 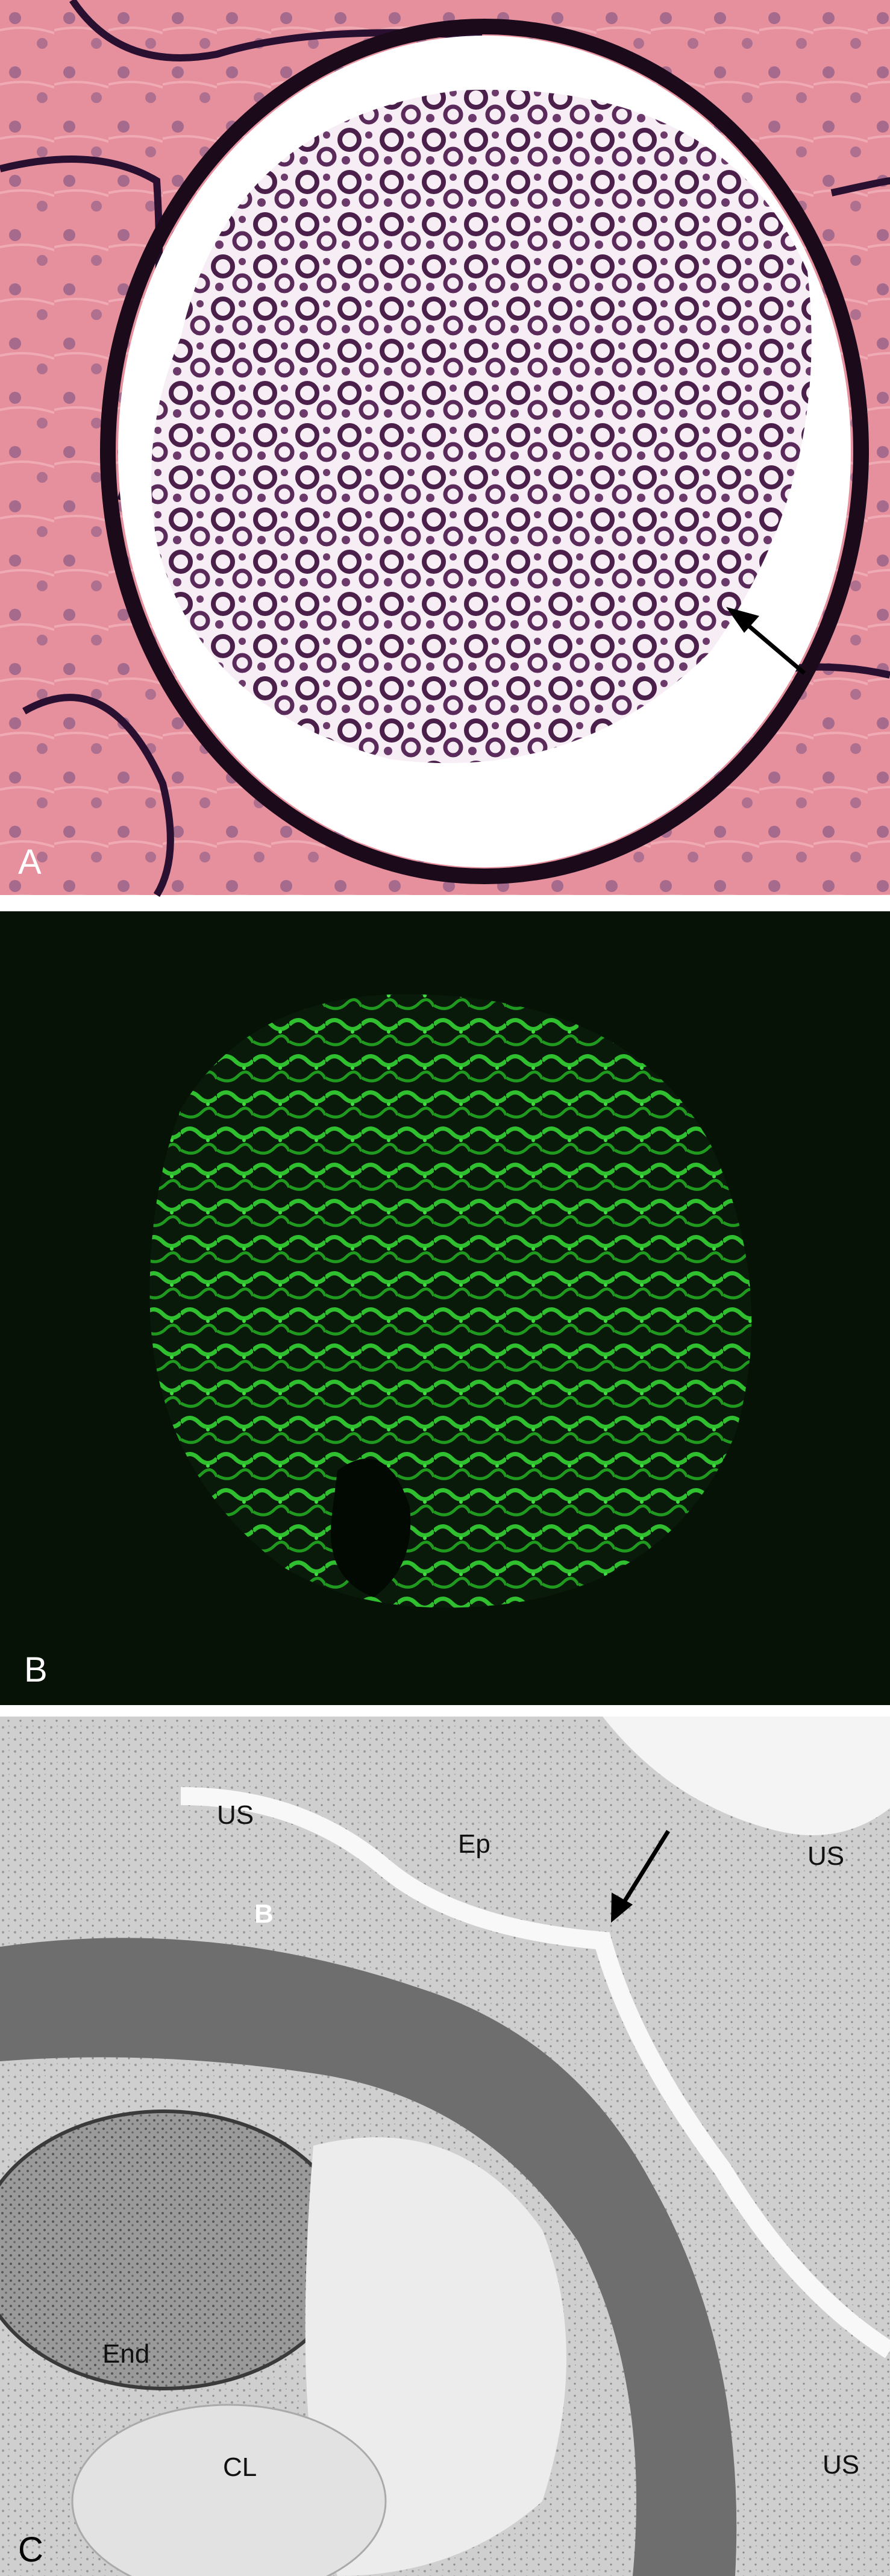 What do you see at coordinates (474, 1844) in the screenshot?
I see `annotation: Ep` at bounding box center [474, 1844].